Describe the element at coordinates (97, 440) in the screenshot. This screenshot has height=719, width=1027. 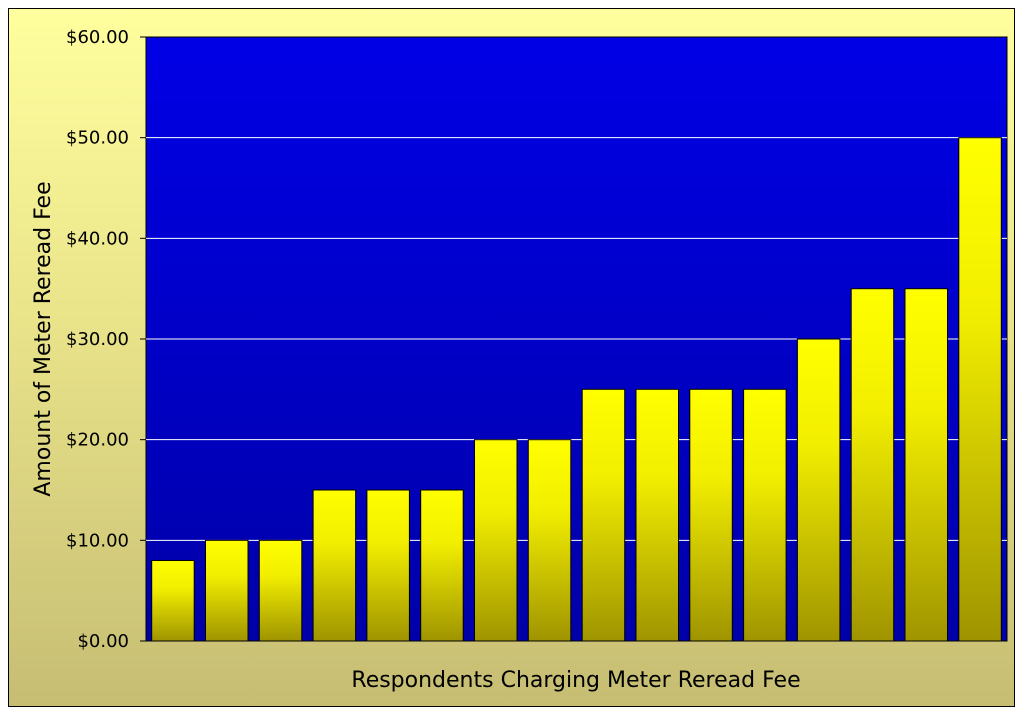
I see `y-tick-label: $20.00` at that location.